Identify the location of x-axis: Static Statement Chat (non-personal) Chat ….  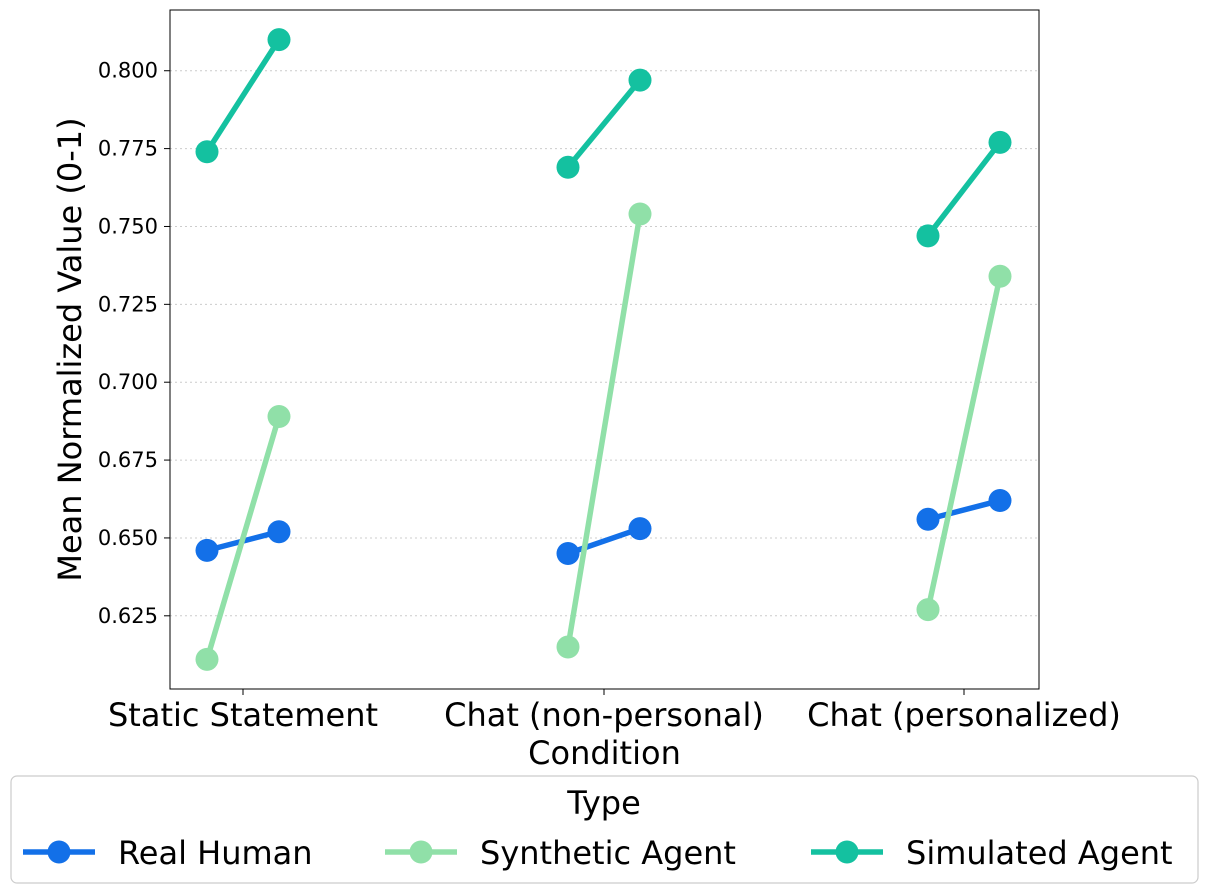
(614, 711).